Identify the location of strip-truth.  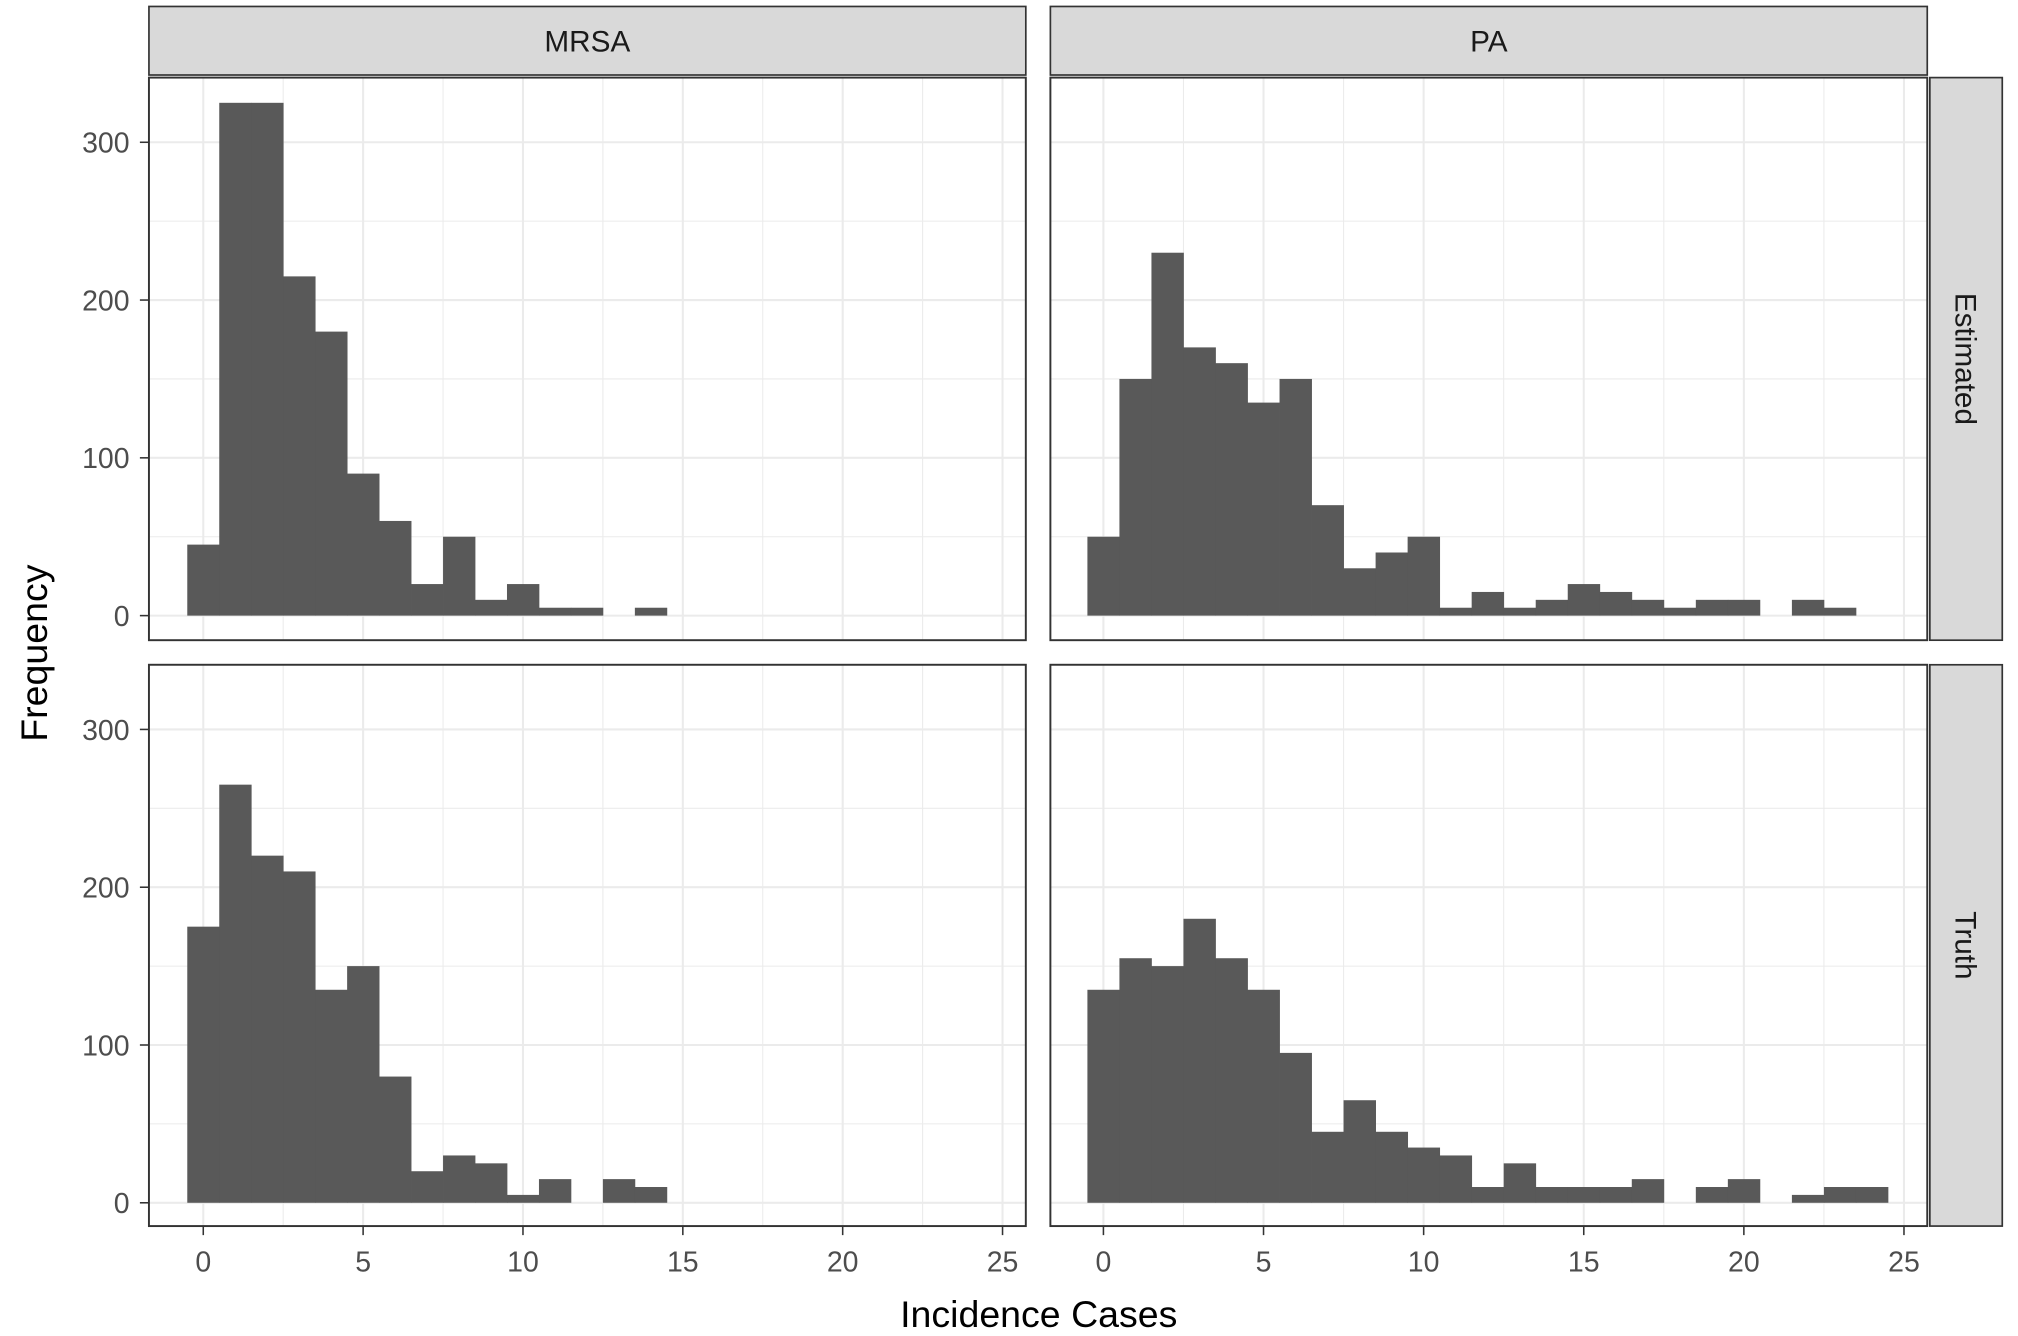
(1966, 945).